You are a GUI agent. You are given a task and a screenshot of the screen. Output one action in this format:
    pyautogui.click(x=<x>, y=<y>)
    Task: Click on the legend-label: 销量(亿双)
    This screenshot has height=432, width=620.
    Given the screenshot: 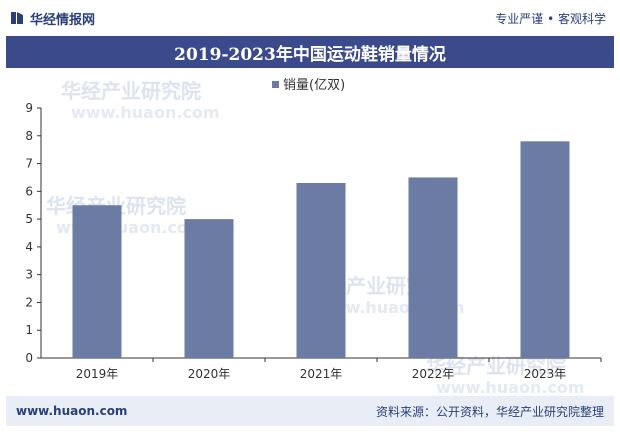 What is the action you would take?
    pyautogui.click(x=314, y=85)
    